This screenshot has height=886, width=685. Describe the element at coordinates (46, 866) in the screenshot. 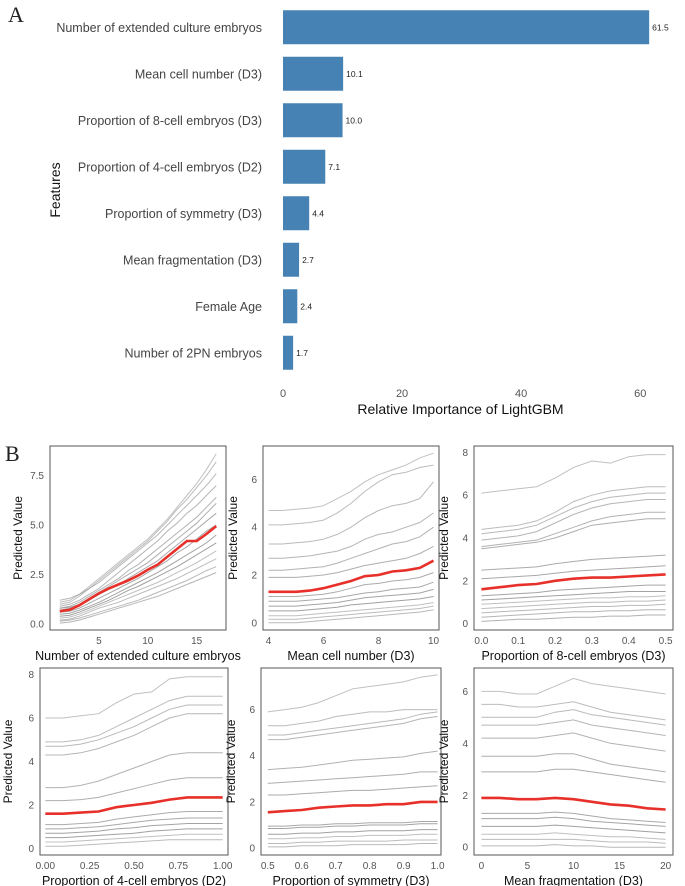

I see `x-tick-label: 0.00` at that location.